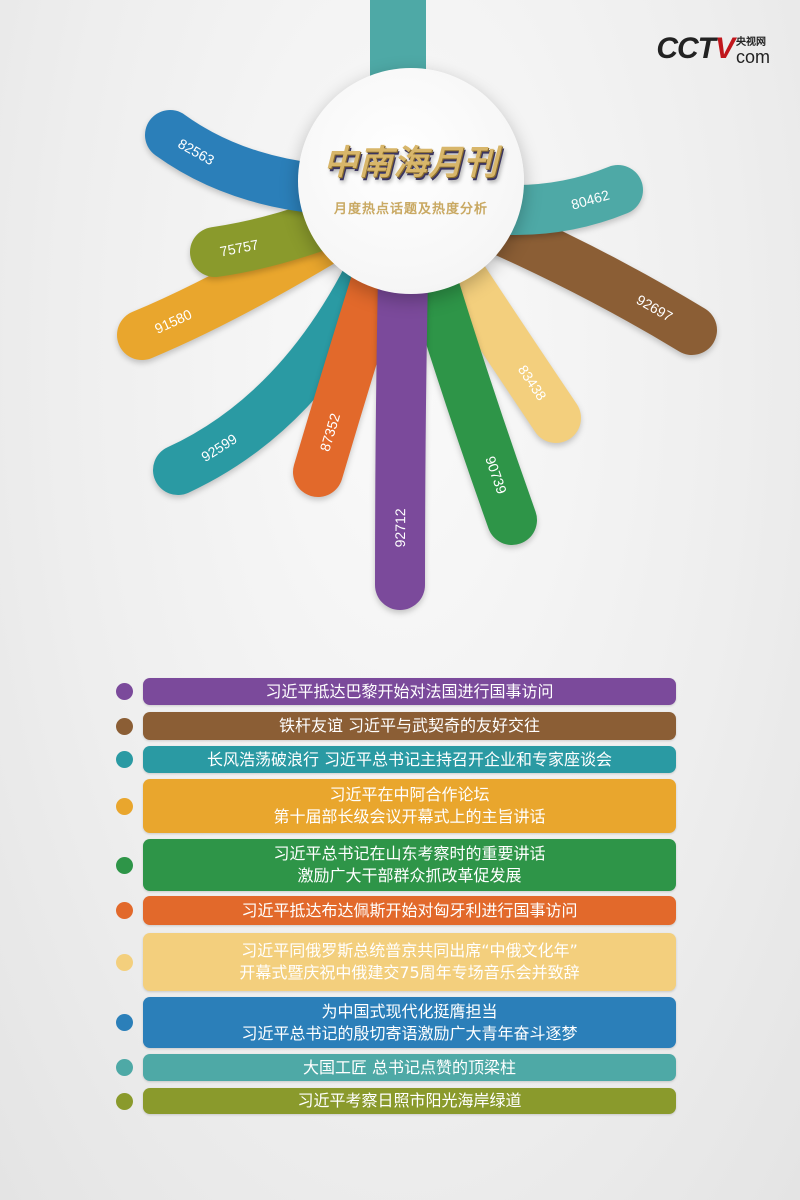 This screenshot has width=800, height=1200. I want to click on logo-com: com, so click(752, 57).